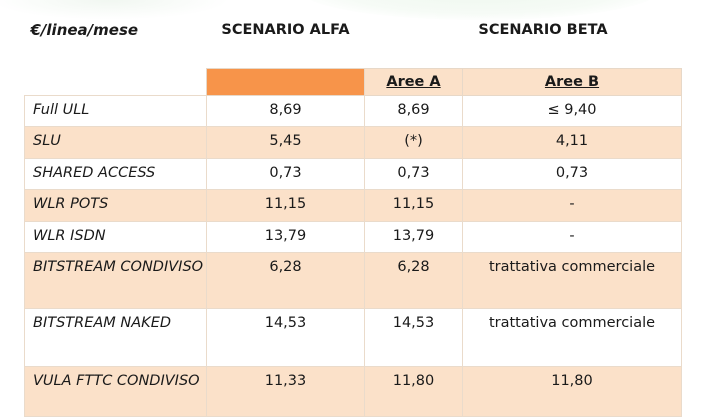 The height and width of the screenshot is (417, 711). Describe the element at coordinates (285, 337) in the screenshot. I see `alfa-value: 14,53` at that location.